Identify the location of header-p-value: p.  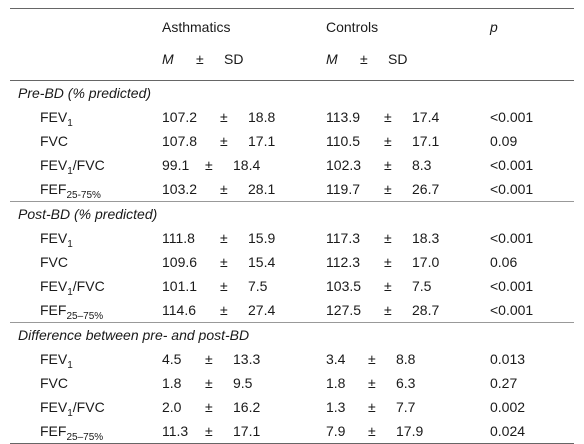
(494, 27).